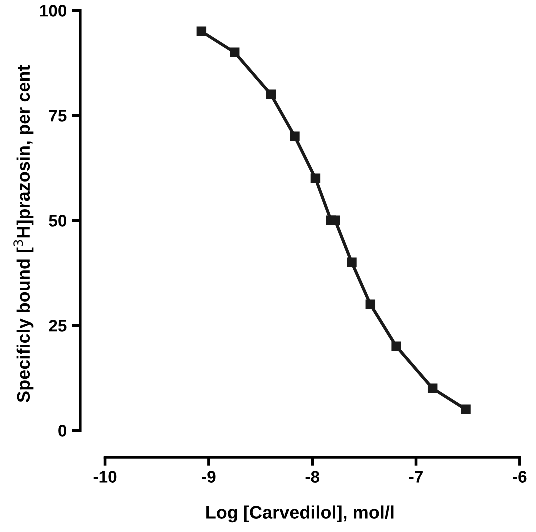 This screenshot has height=532, width=536. What do you see at coordinates (300, 514) in the screenshot?
I see `x-axis-title: Log [Carvedilol], mol/l` at bounding box center [300, 514].